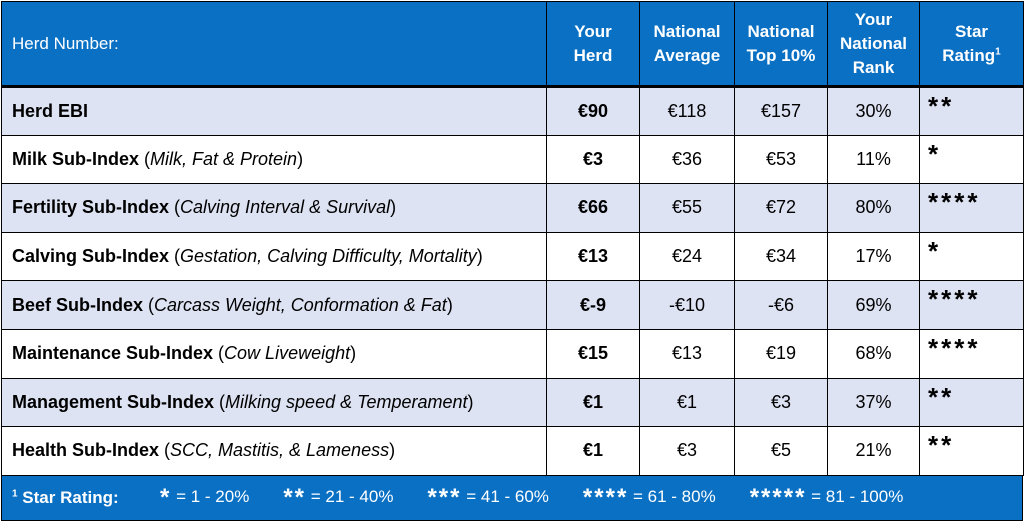  Describe the element at coordinates (873, 159) in the screenshot. I see `national-rank-cell: 11%` at that location.